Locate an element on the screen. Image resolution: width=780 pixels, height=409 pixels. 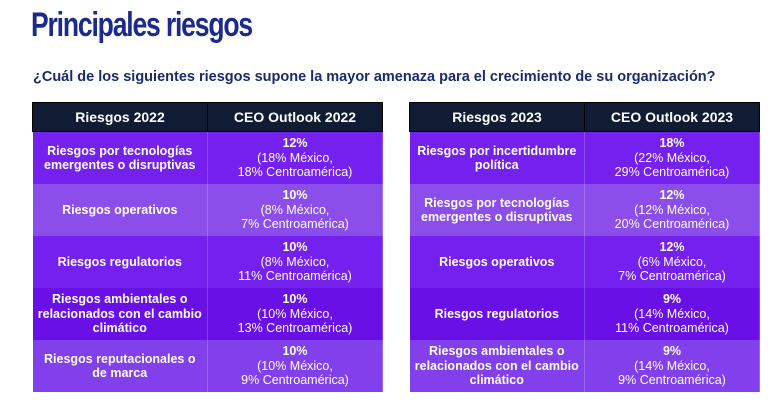
column-header: Riesgos 2022 is located at coordinates (120, 117).